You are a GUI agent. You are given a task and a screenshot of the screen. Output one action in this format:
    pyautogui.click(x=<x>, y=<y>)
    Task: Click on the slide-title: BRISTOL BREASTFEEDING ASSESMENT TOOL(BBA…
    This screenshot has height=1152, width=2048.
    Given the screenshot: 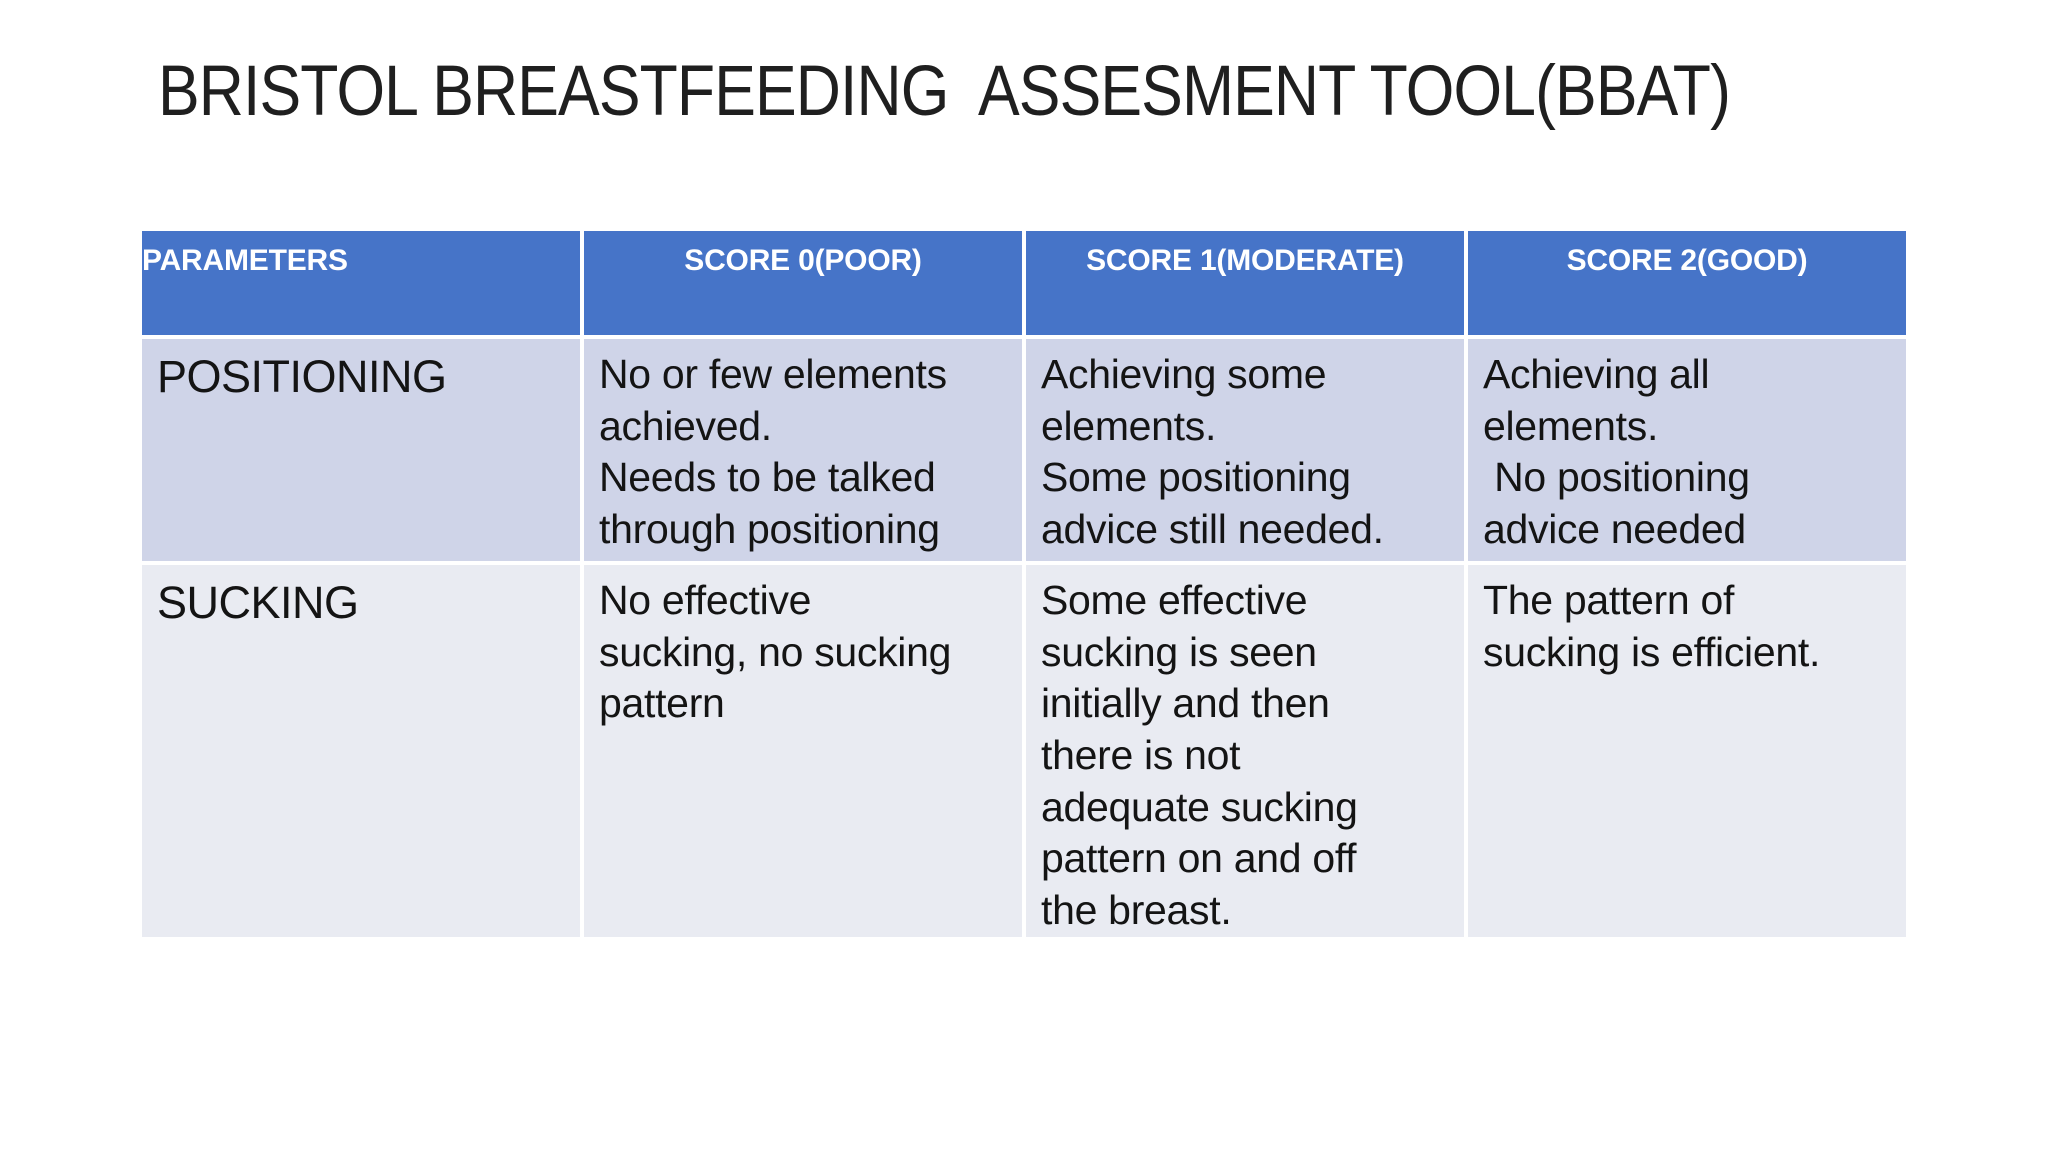 What is the action you would take?
    pyautogui.click(x=944, y=91)
    